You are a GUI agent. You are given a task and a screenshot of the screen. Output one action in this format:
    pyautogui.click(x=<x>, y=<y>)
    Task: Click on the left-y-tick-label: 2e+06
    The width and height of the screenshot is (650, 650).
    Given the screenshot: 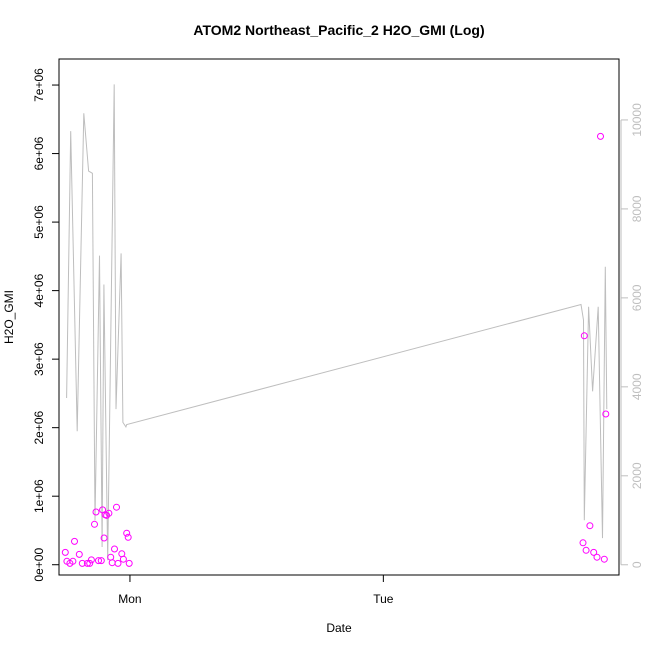 What is the action you would take?
    pyautogui.click(x=39, y=427)
    